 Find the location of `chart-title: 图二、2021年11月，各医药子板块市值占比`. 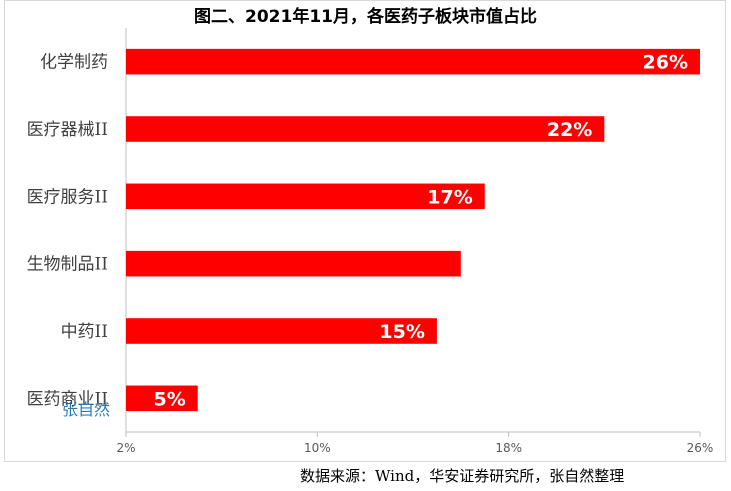

chart-title: 图二、2021年11月，各医药子板块市值占比 is located at coordinates (365, 17).